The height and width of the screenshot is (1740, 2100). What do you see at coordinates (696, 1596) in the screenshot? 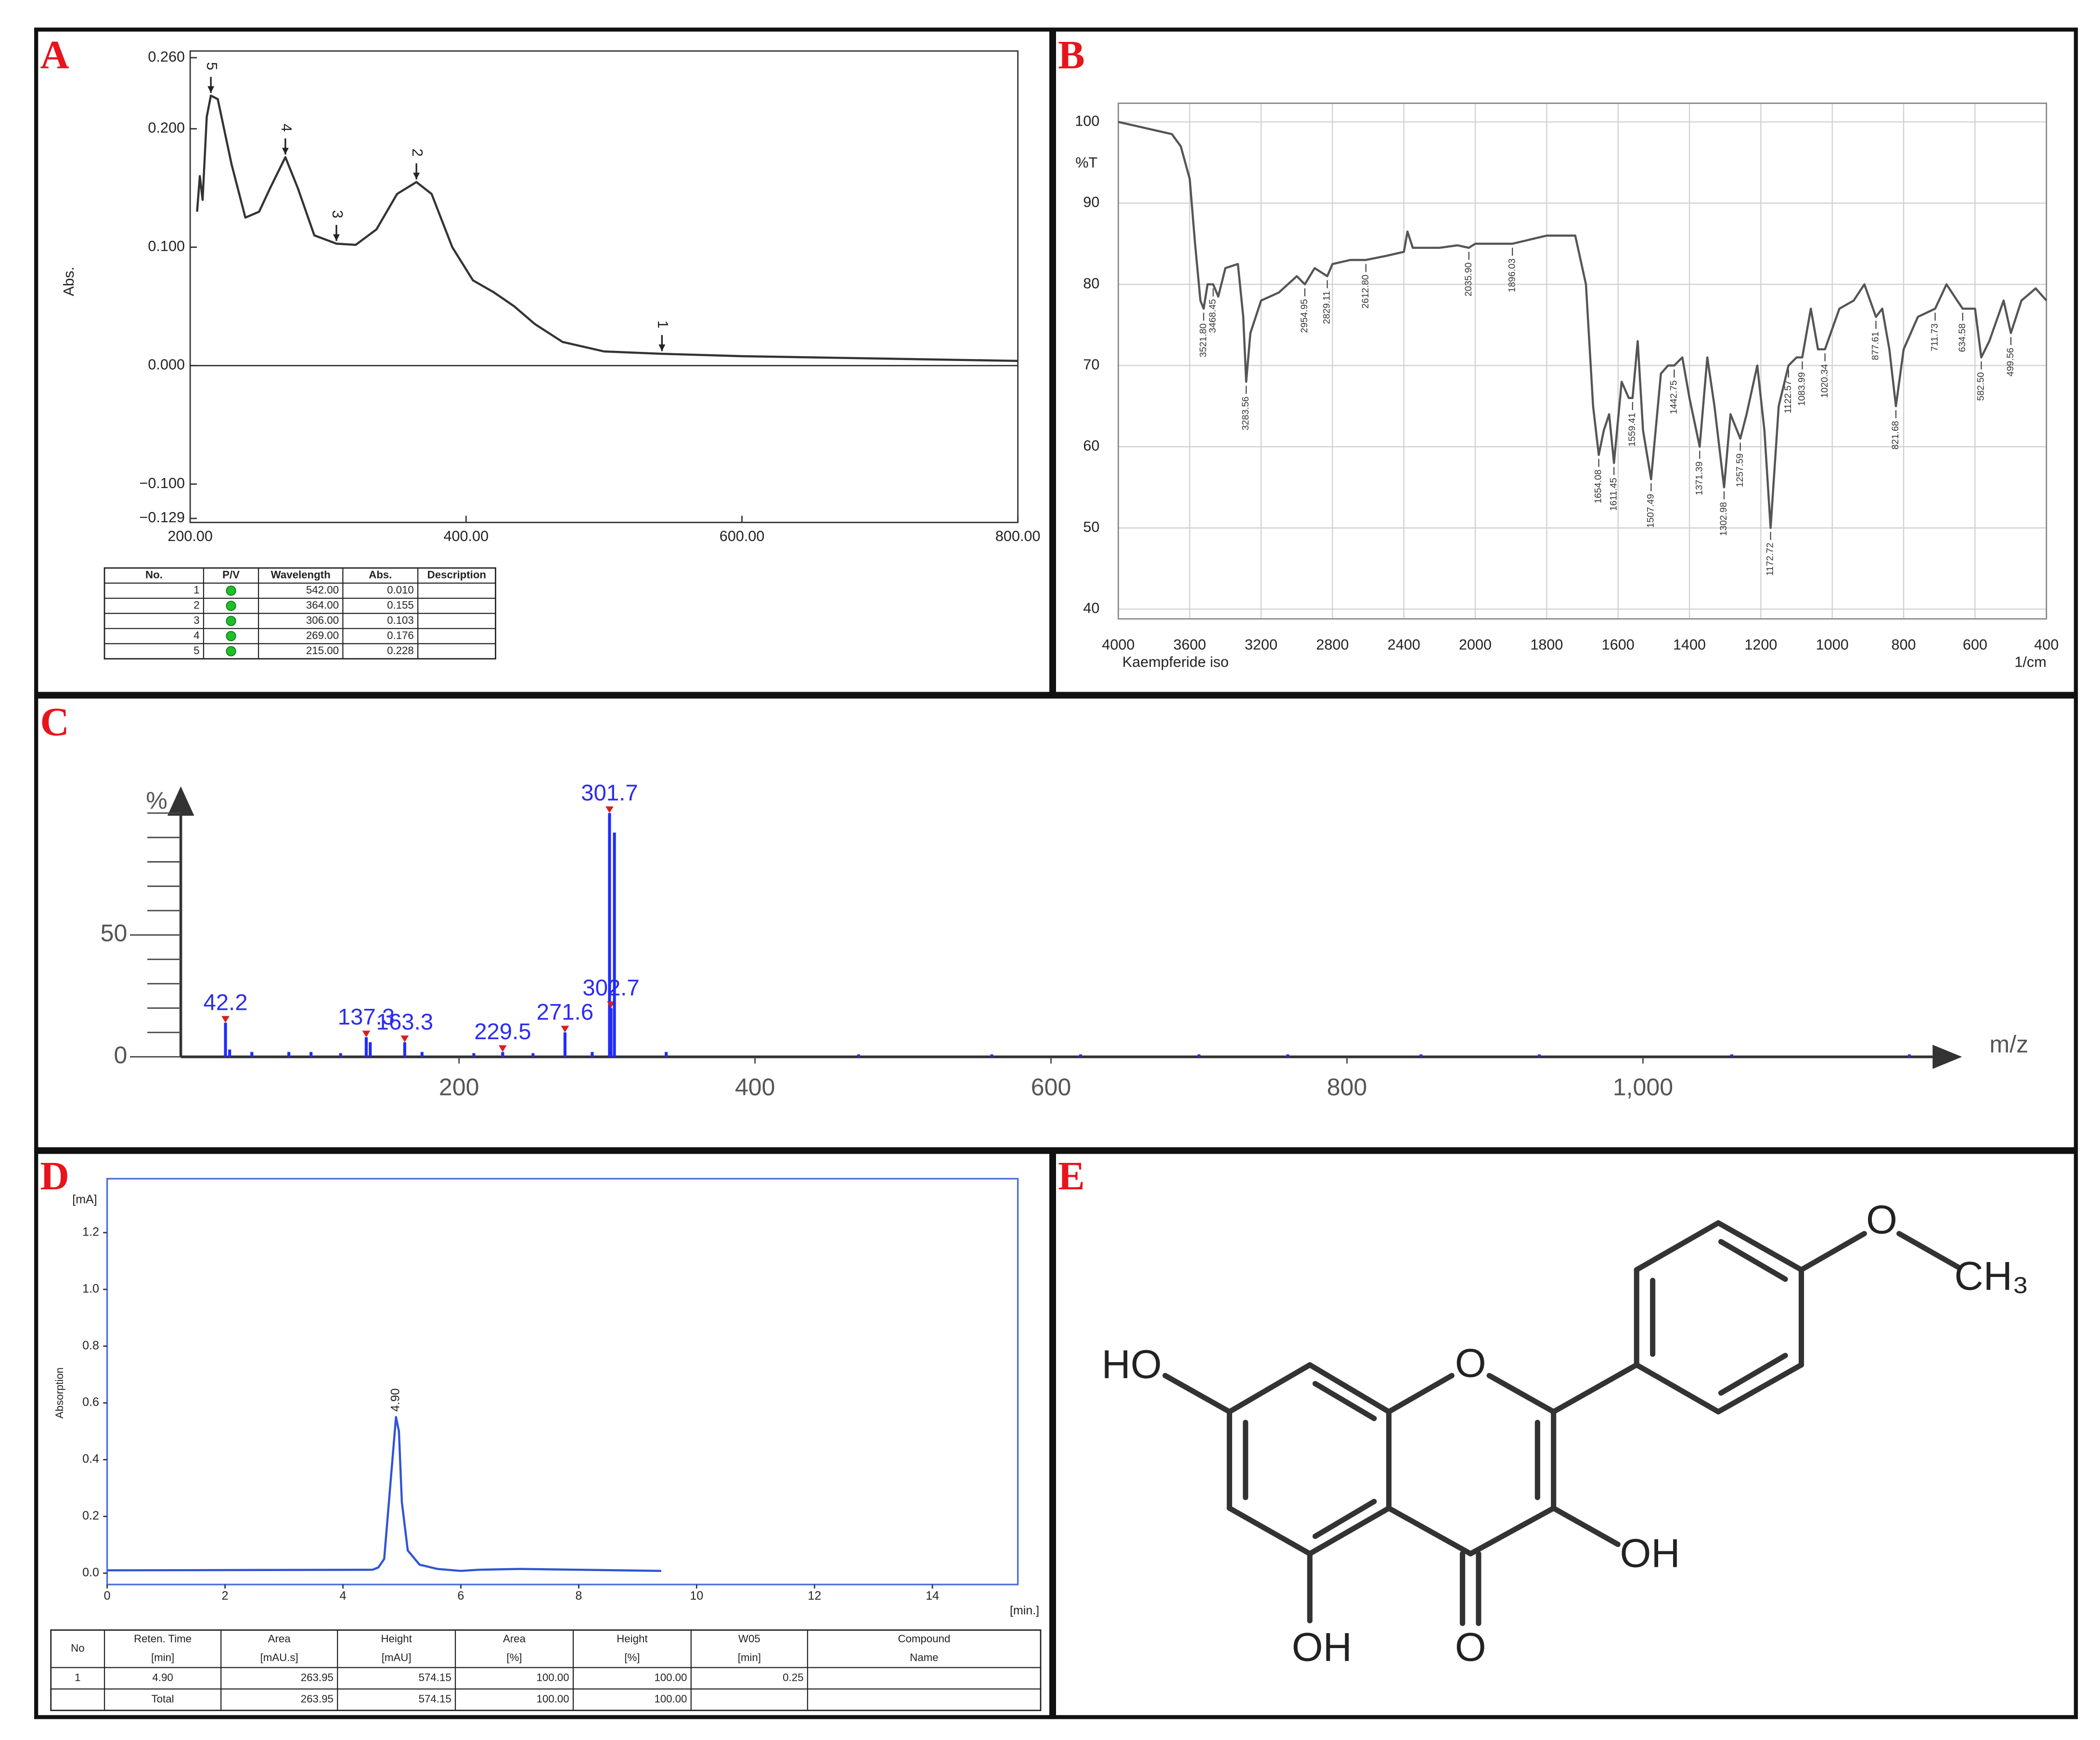
I see `x-tick-label: 10` at bounding box center [696, 1596].